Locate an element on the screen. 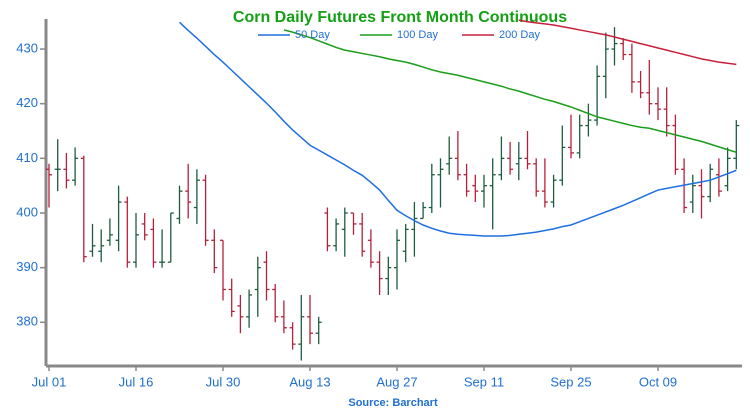 This screenshot has width=750, height=420. x-tick-label: Sep 25 is located at coordinates (570, 381).